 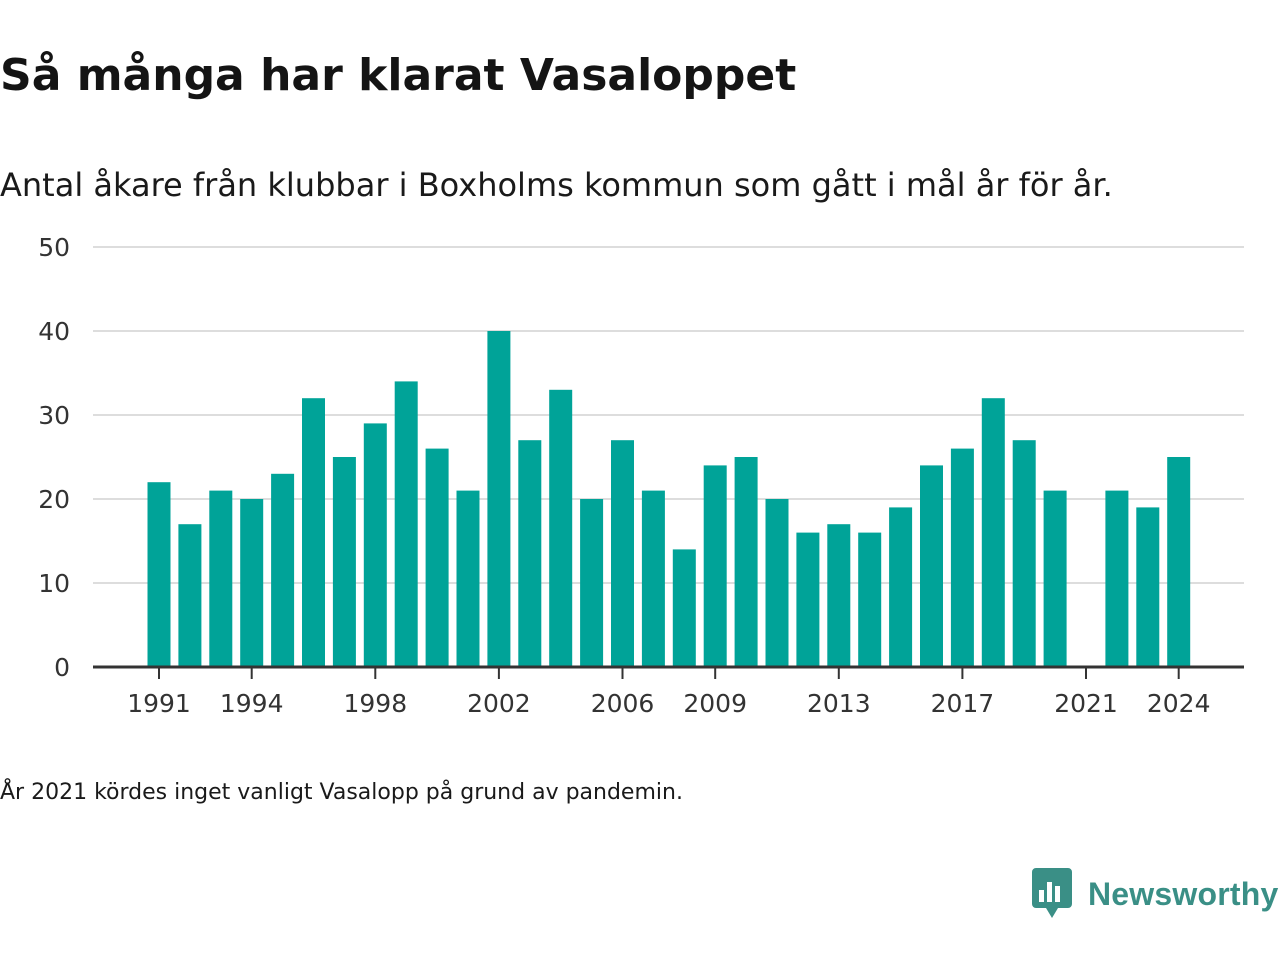 I want to click on x-tick-label: 2021, so click(x=1086, y=703).